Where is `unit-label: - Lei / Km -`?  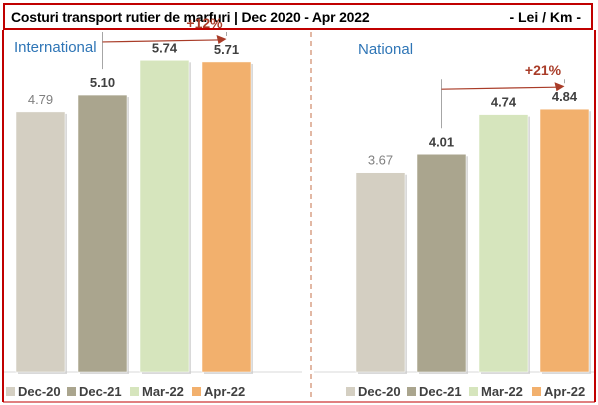
unit-label: - Lei / Km - is located at coordinates (545, 17).